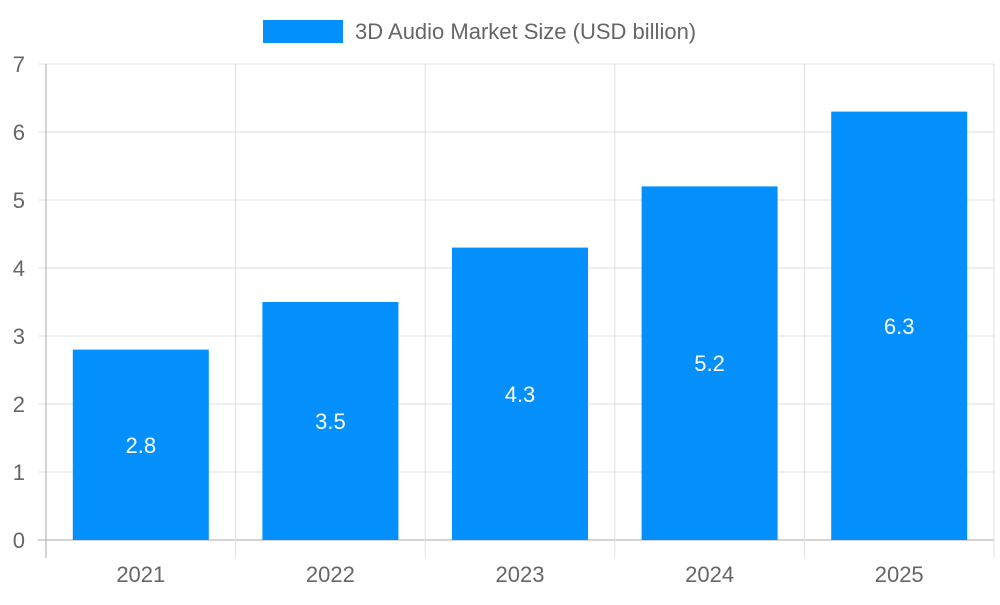  I want to click on y-tick-label: 3, so click(19, 336).